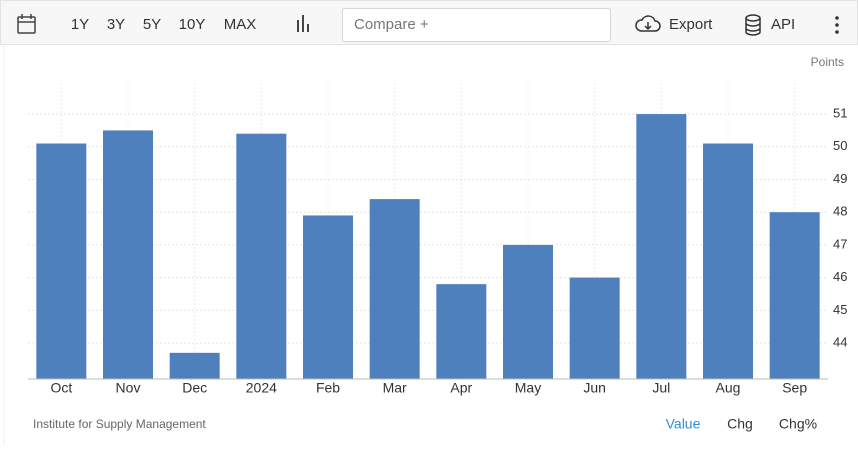  What do you see at coordinates (840, 211) in the screenshot?
I see `y-tick-label: 48` at bounding box center [840, 211].